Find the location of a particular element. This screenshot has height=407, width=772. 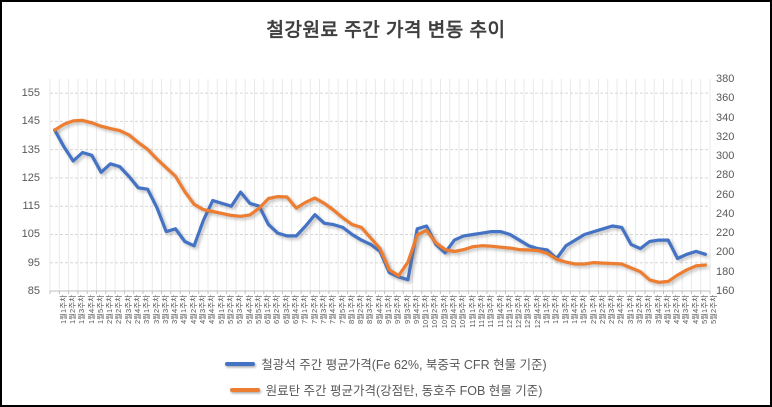

x-axis-label: 12월3주차 is located at coordinates (528, 312).